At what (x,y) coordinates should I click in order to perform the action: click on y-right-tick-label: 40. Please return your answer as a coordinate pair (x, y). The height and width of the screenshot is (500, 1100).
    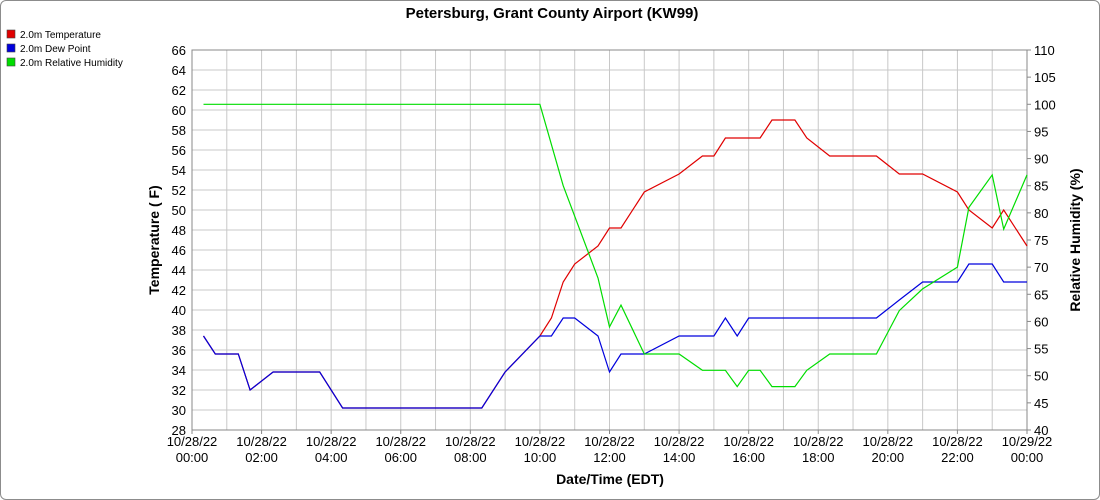
    Looking at the image, I should click on (1041, 430).